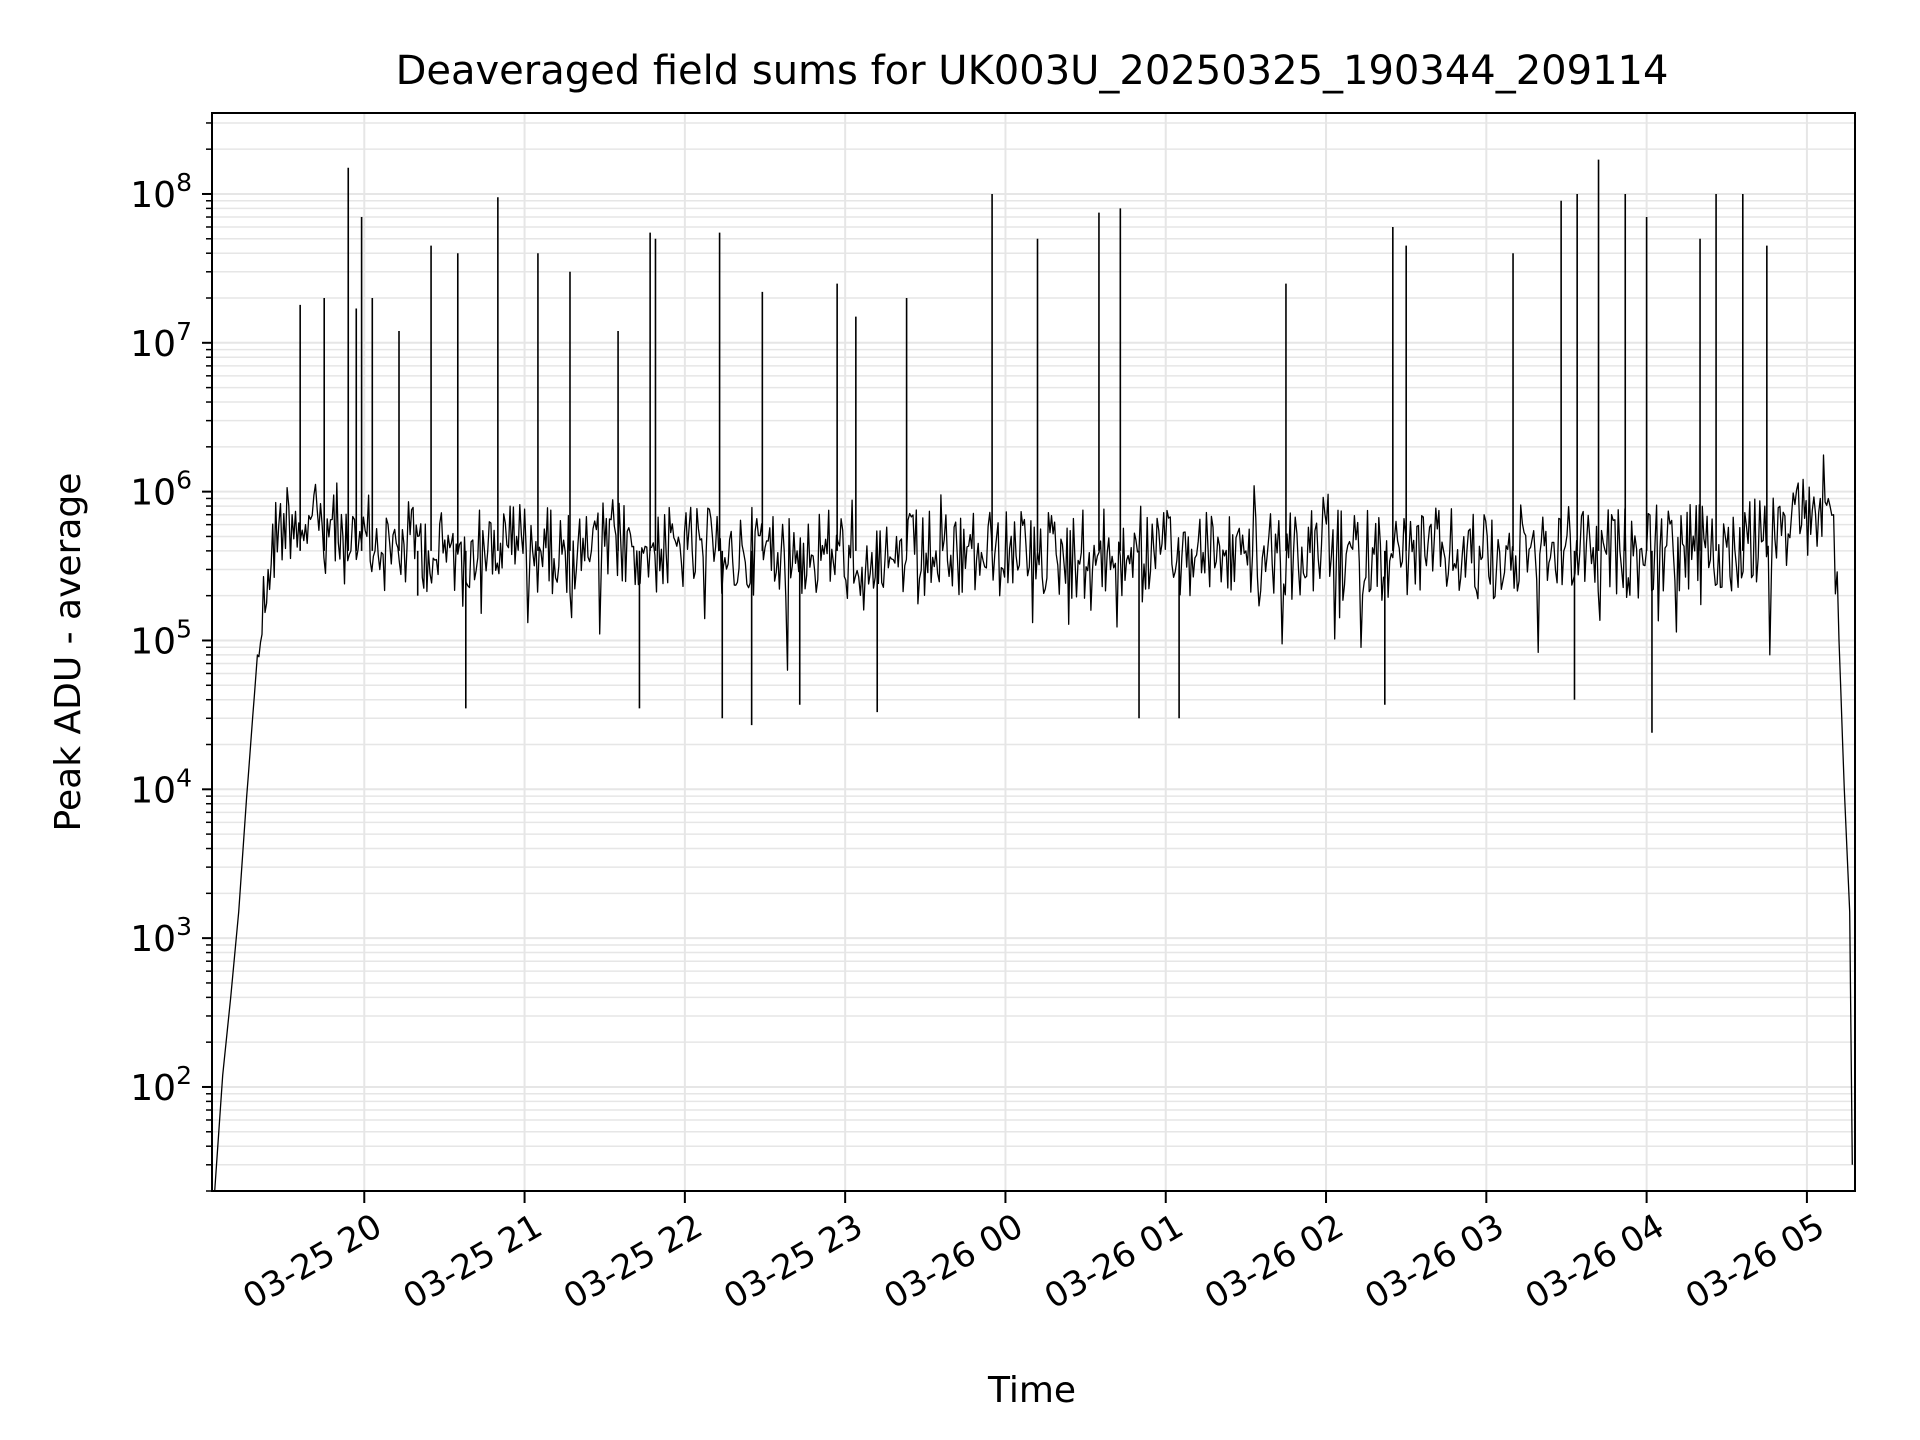 Image resolution: width=1920 pixels, height=1440 pixels. I want to click on y-tick-label-exponent: 5, so click(184, 628).